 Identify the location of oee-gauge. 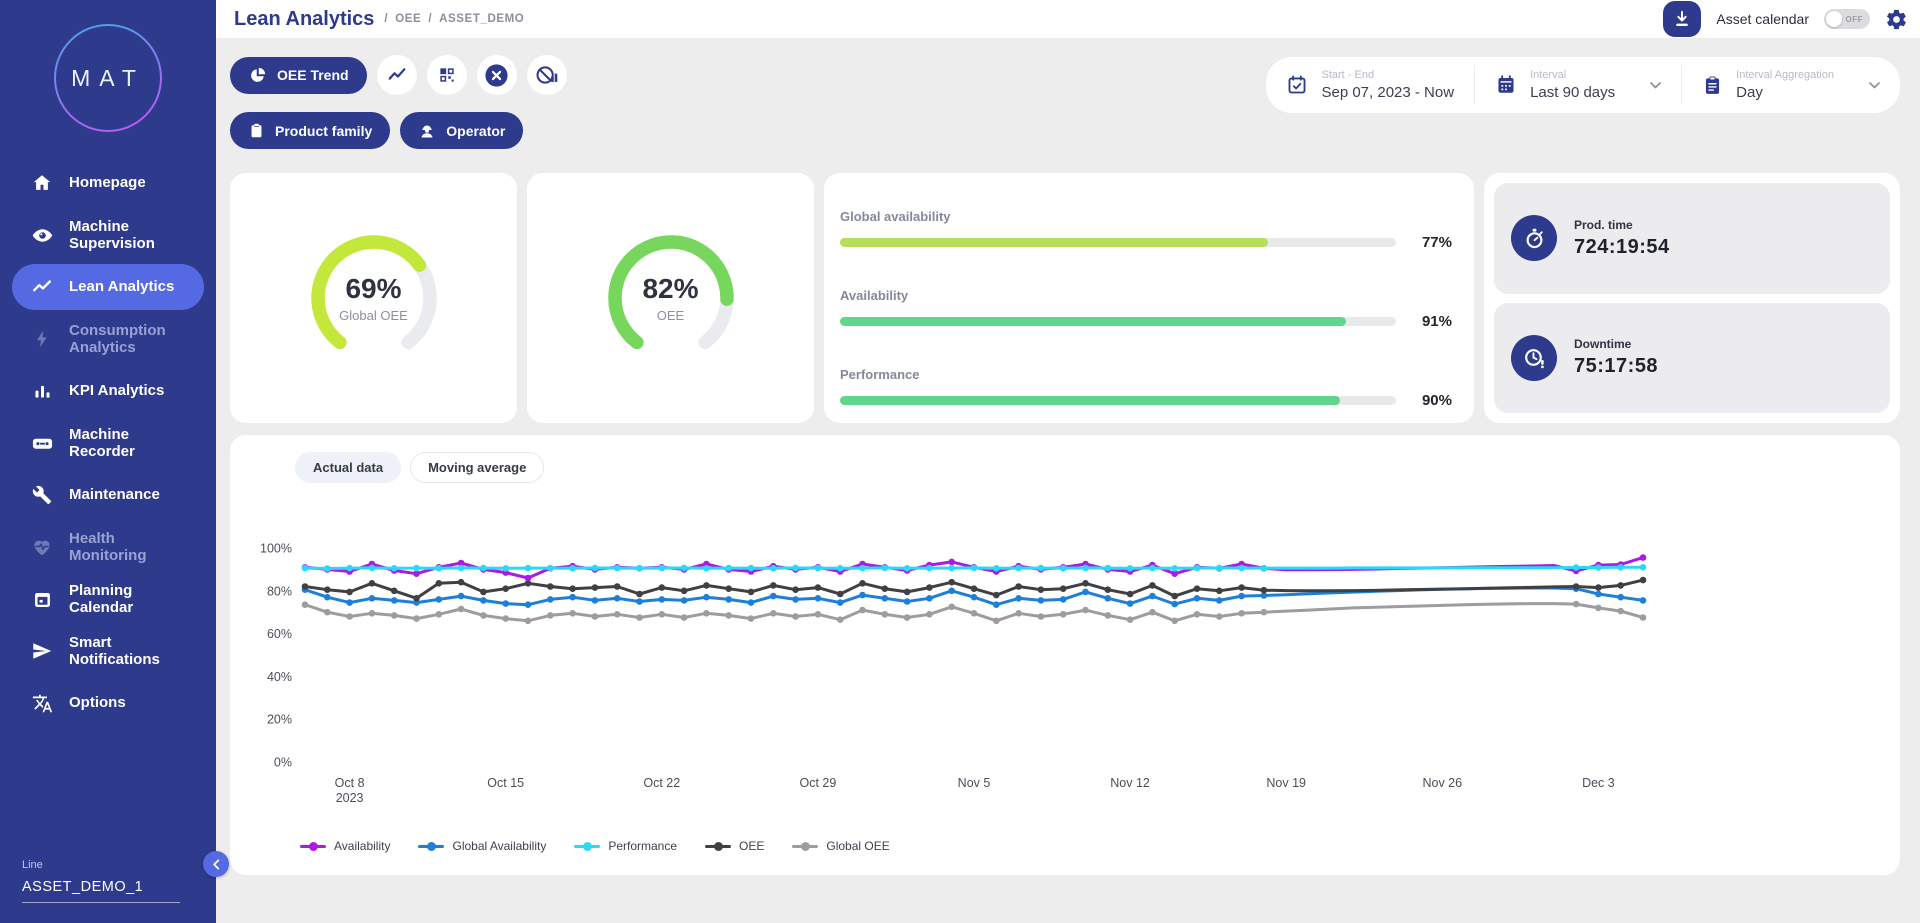
(670, 292).